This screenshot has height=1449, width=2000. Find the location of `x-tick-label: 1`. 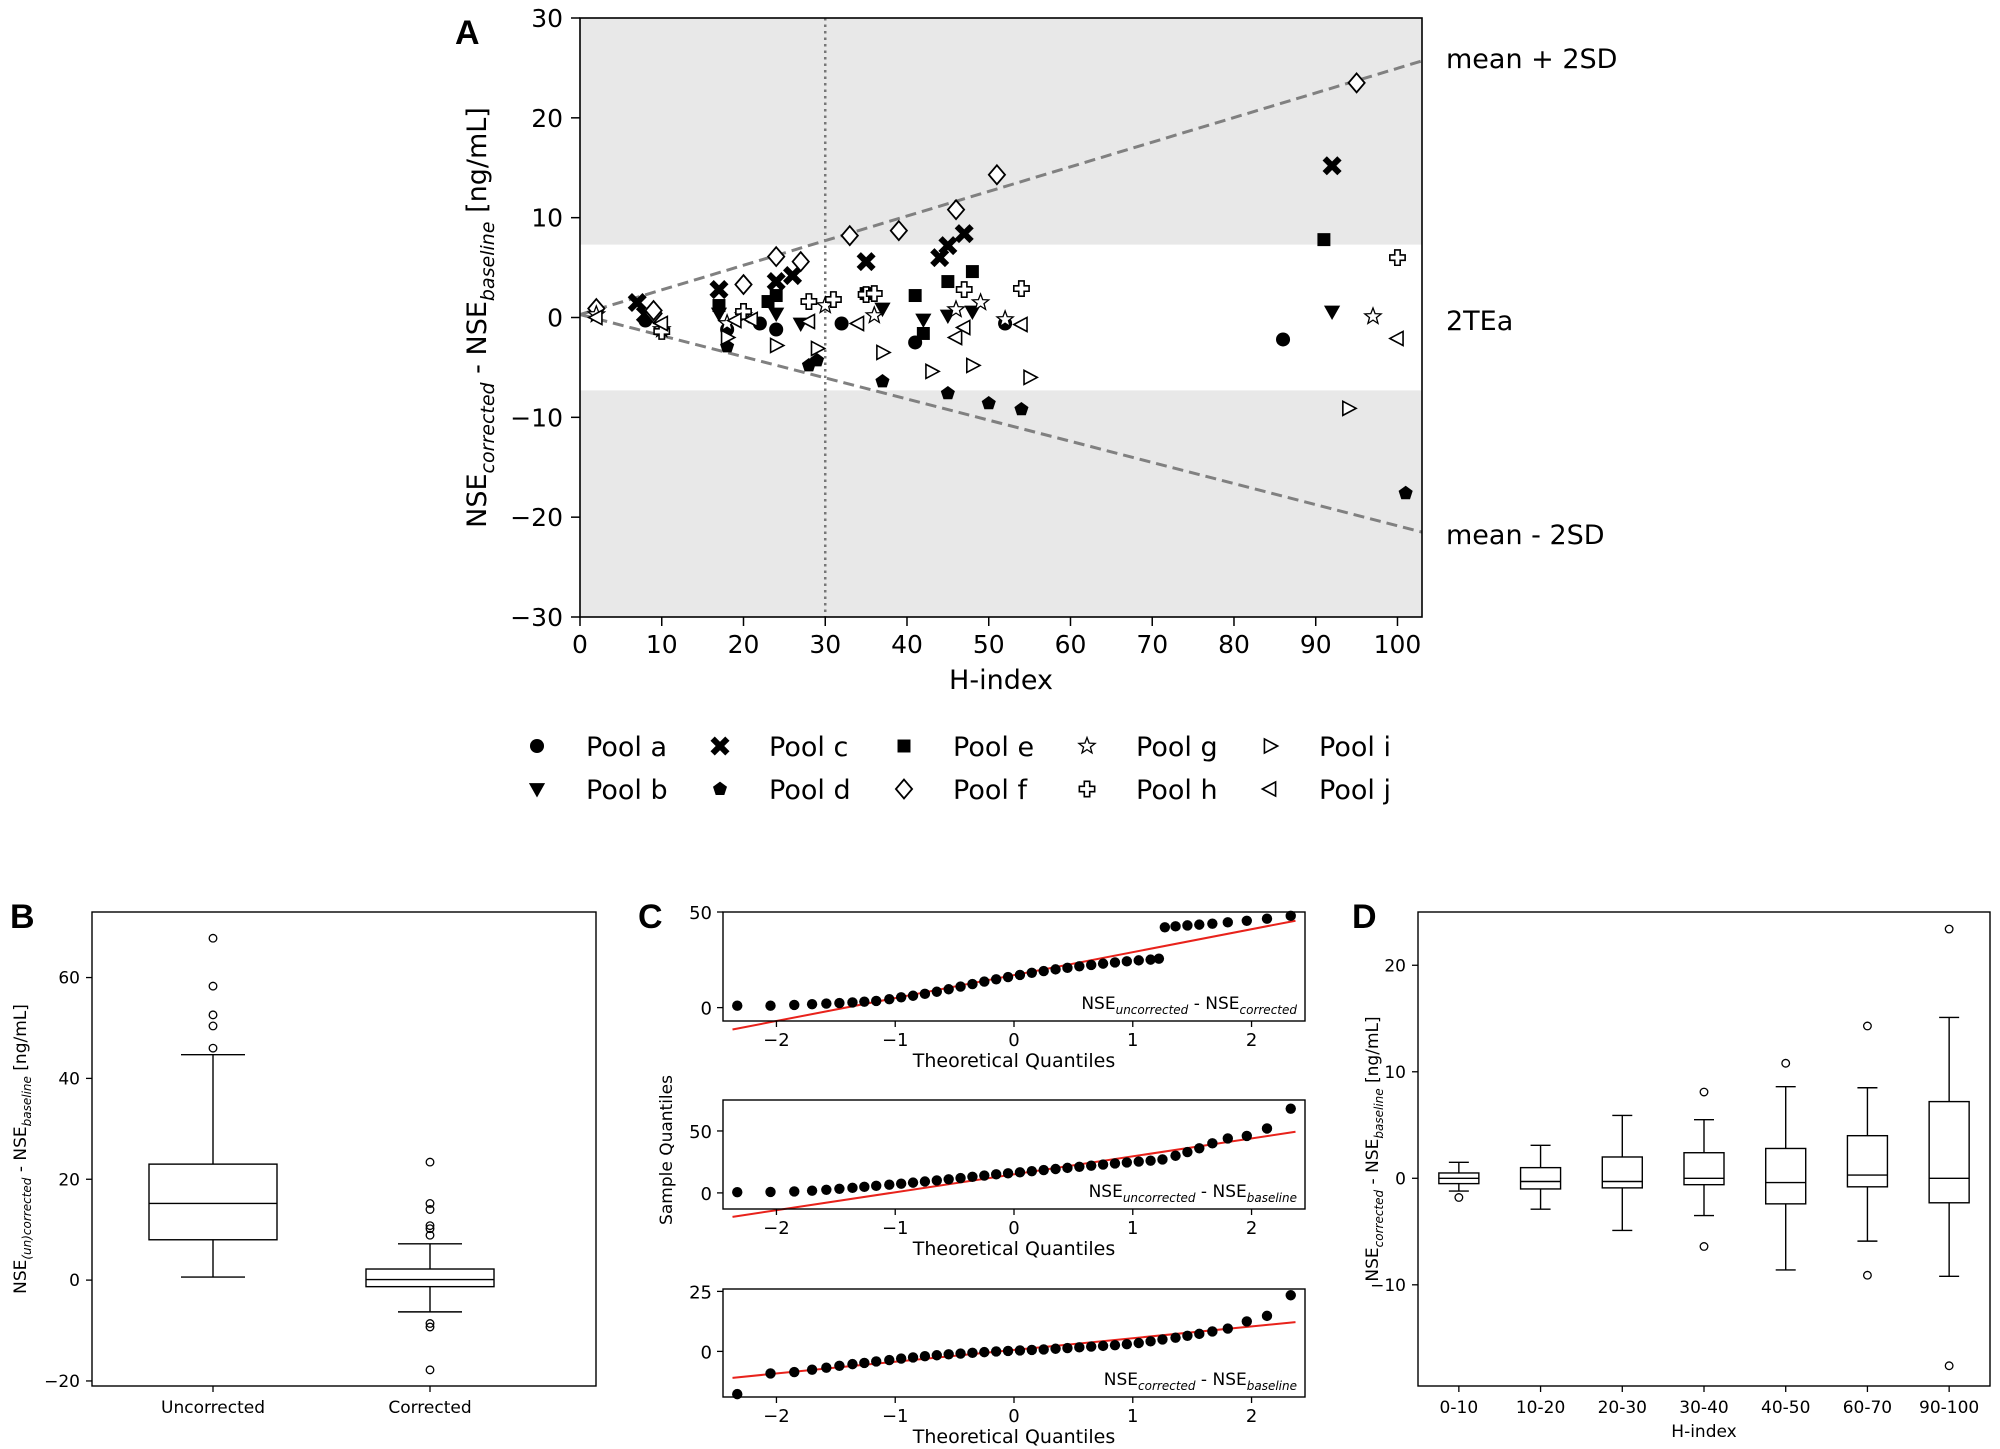

x-tick-label: 1 is located at coordinates (1132, 1416).